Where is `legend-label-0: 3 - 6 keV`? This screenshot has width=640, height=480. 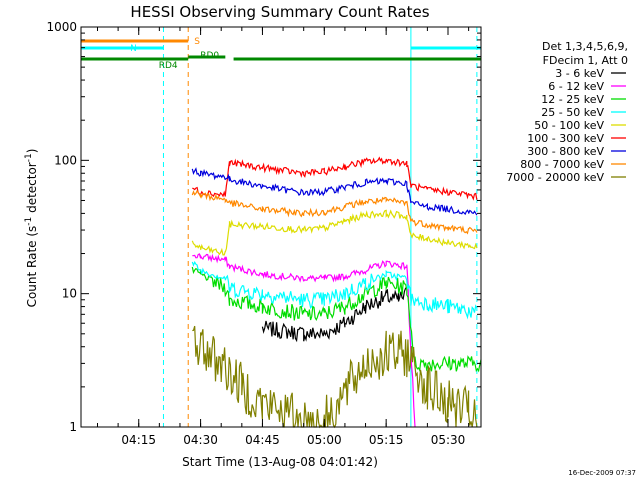 legend-label-0: 3 - 6 keV is located at coordinates (579, 73).